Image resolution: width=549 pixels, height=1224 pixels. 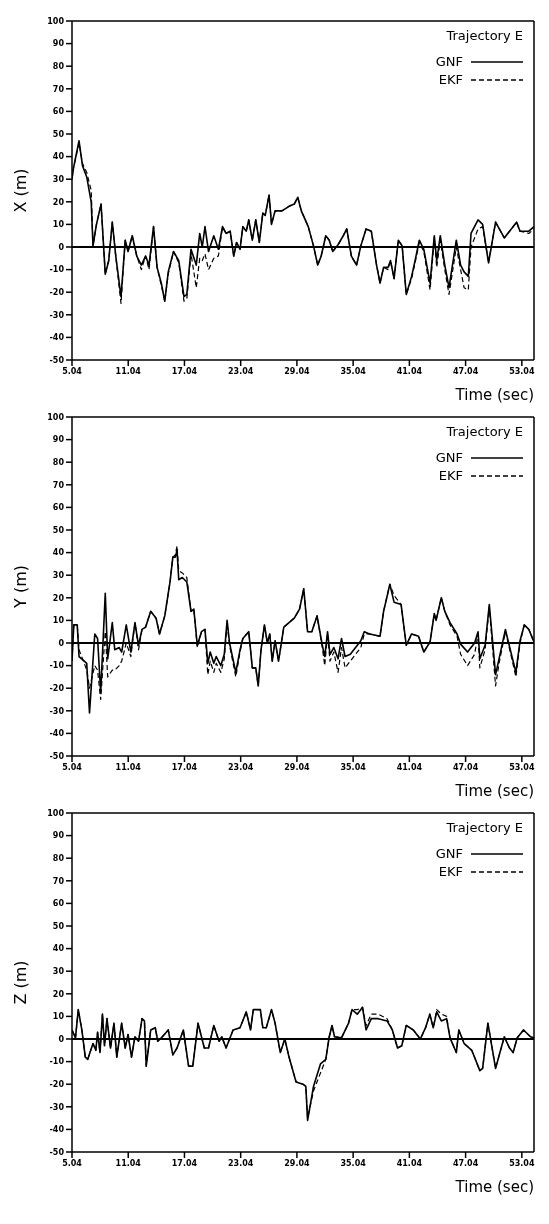 What do you see at coordinates (20, 982) in the screenshot?
I see `y-axis-title: Z (m)` at bounding box center [20, 982].